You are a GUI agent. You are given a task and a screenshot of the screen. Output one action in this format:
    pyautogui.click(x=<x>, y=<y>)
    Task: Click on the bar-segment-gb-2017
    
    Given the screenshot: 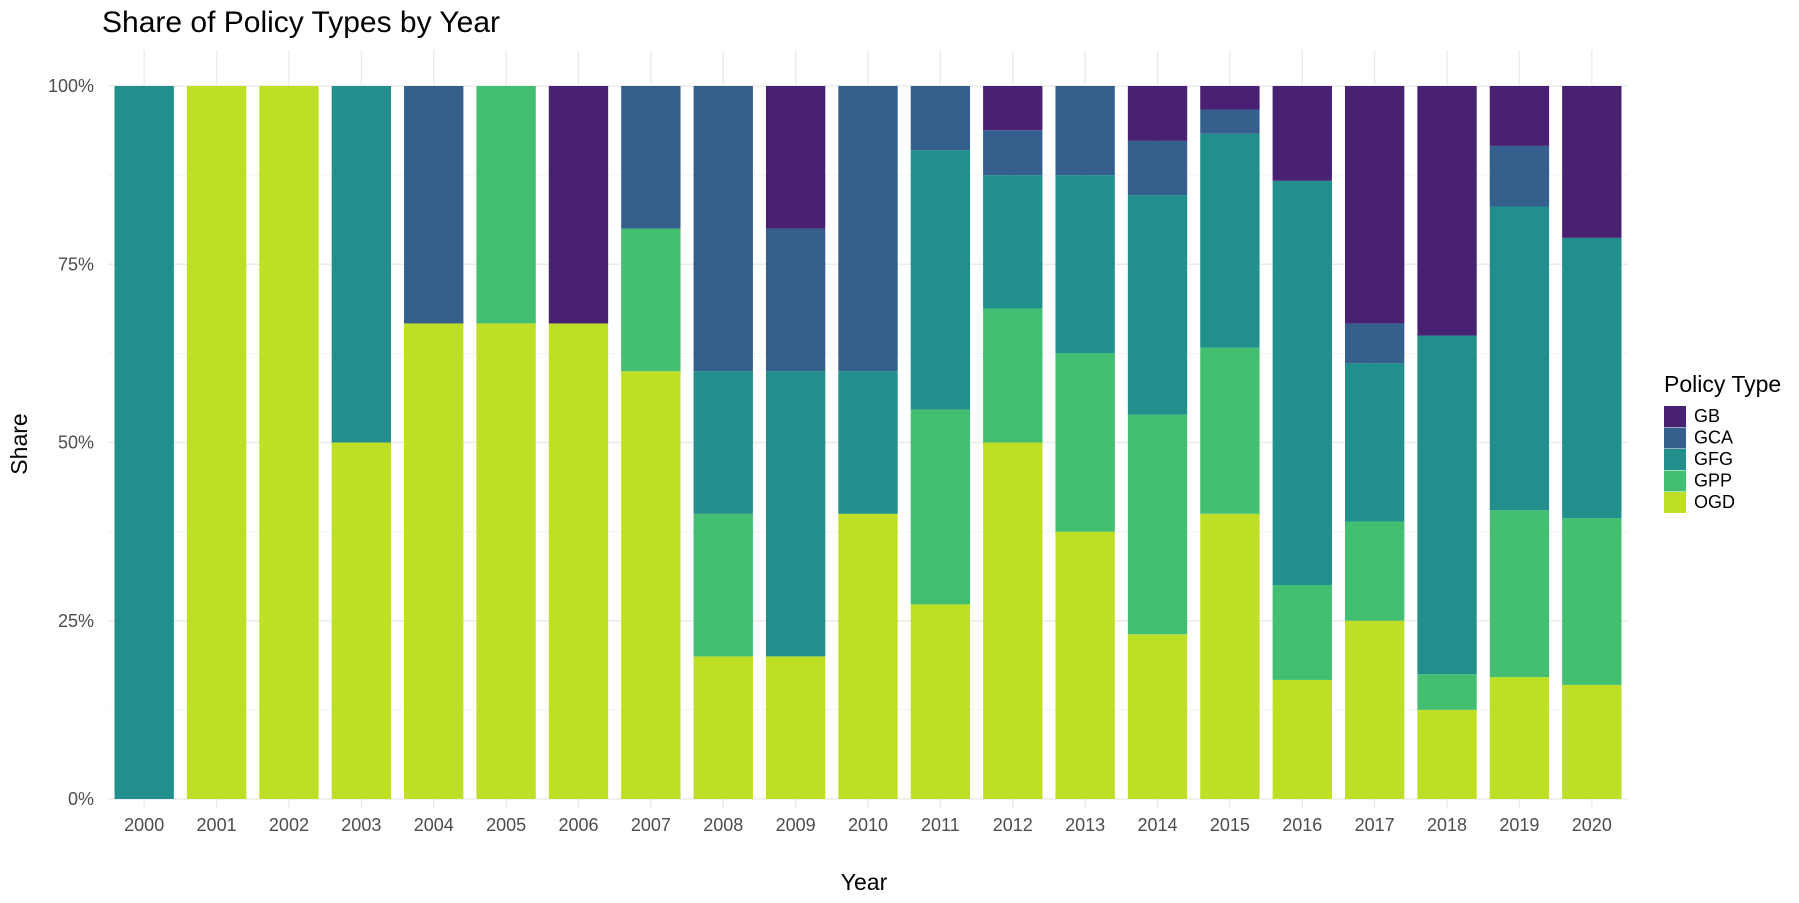 What is the action you would take?
    pyautogui.click(x=1374, y=205)
    